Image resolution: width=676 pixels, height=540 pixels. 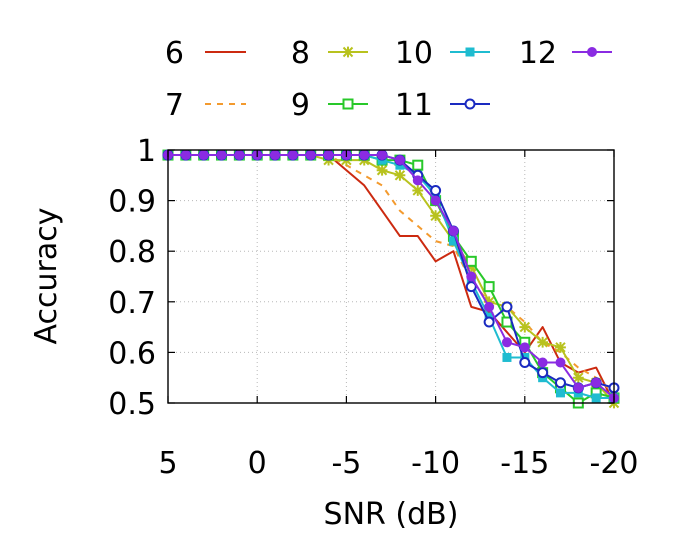 What do you see at coordinates (174, 105) in the screenshot?
I see `legend-label: 7` at bounding box center [174, 105].